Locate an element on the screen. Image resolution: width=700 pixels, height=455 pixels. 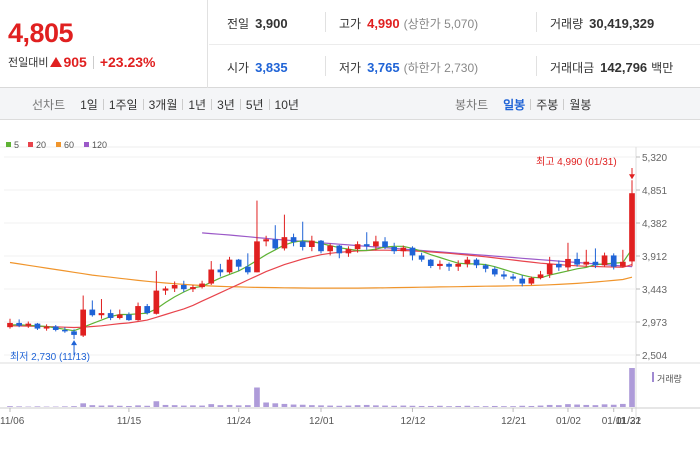
tab-weekly: 주봉 is located at coordinates (547, 104).